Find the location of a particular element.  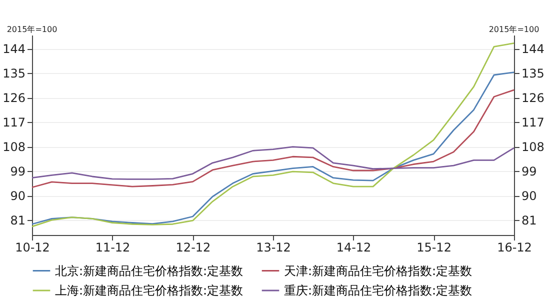

y-tick-label: 108 is located at coordinates (14, 147).